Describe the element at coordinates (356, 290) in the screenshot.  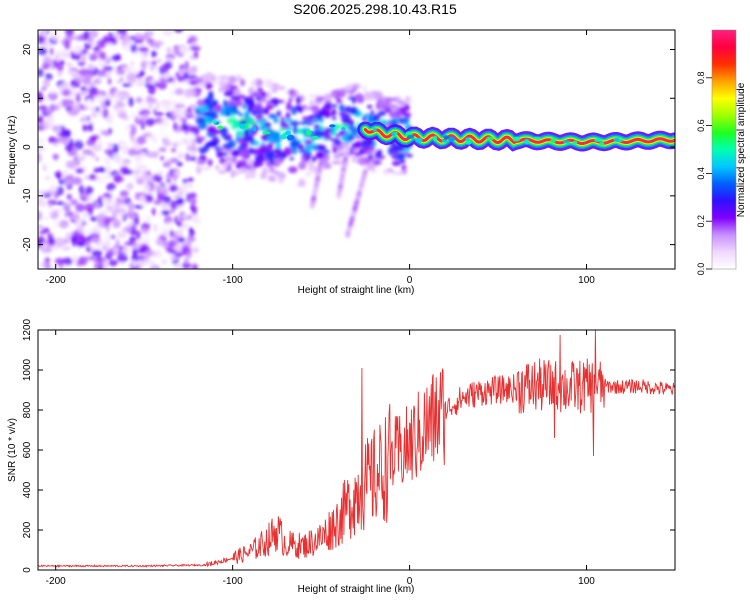
I see `spectrogram-x-label: Height of straight line (km)` at that location.